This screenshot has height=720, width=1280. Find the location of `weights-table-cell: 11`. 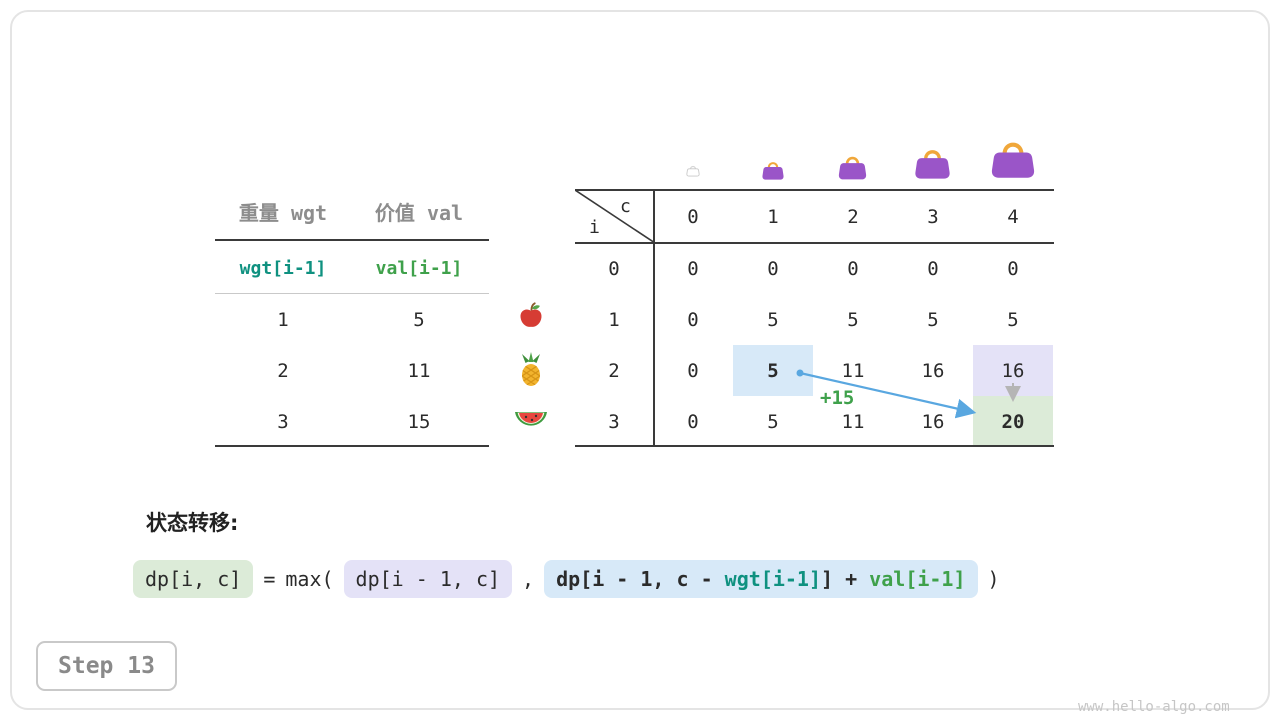

weights-table-cell: 11 is located at coordinates (419, 370).